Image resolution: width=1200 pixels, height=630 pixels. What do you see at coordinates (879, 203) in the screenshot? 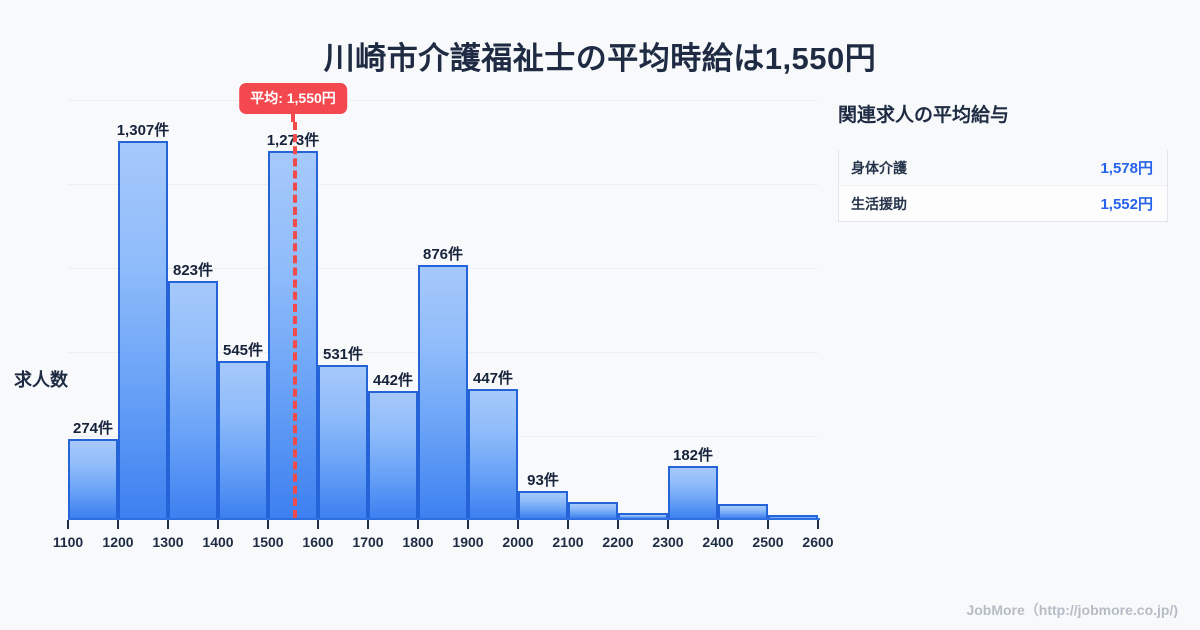
I see `job-category-label: 生活援助` at bounding box center [879, 203].